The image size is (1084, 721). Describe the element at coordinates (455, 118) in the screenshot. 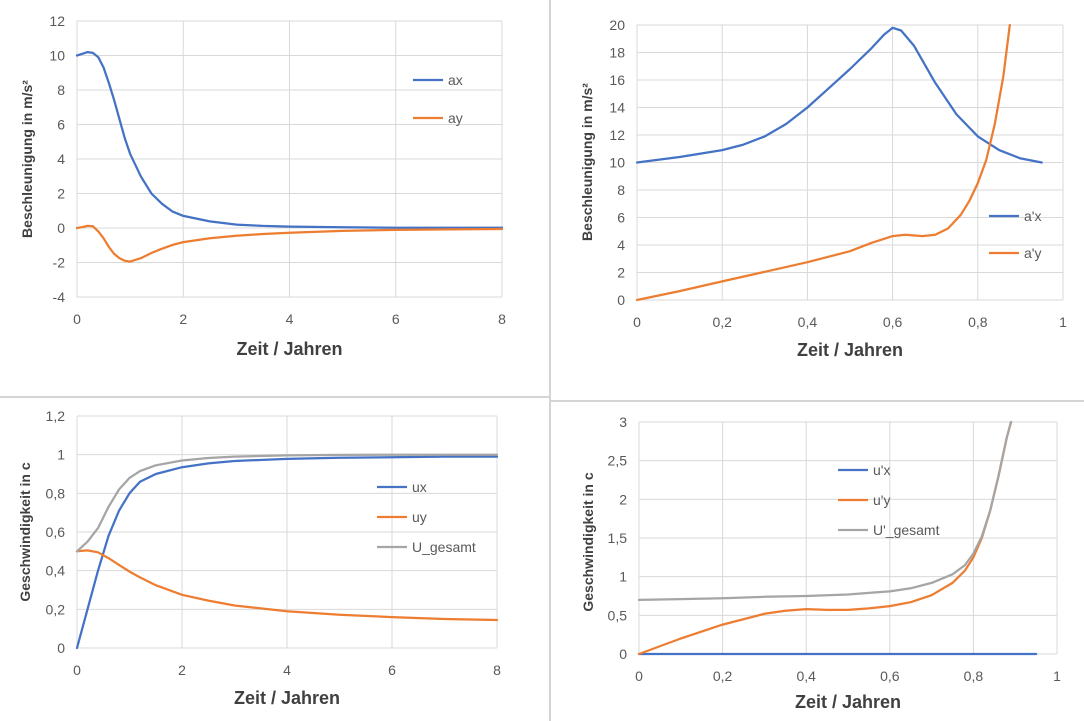

I see `legend-label: ay` at that location.